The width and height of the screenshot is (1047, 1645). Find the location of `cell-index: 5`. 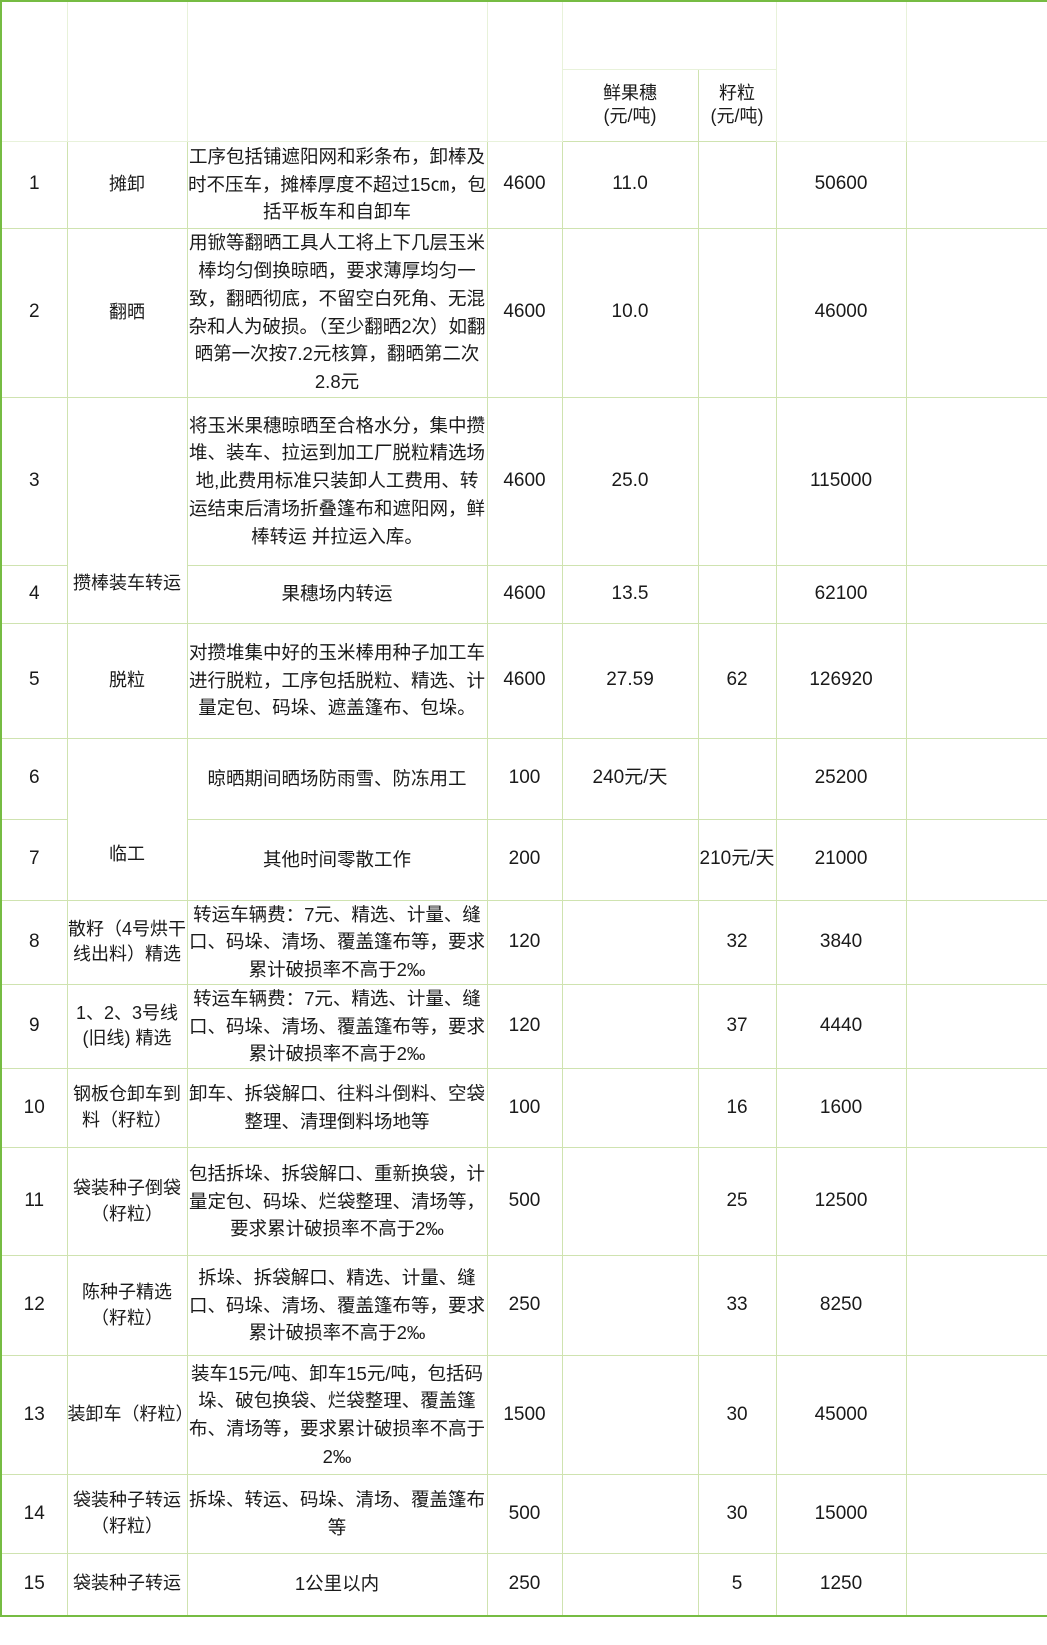

cell-index: 5 is located at coordinates (34, 680).